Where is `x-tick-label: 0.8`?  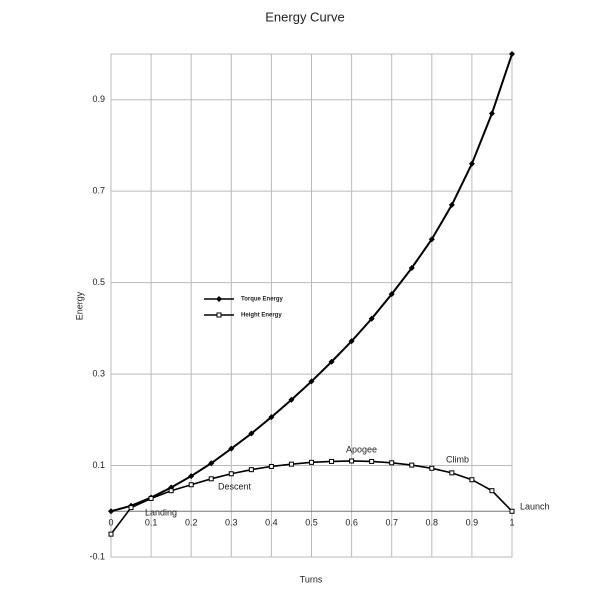 x-tick-label: 0.8 is located at coordinates (432, 523).